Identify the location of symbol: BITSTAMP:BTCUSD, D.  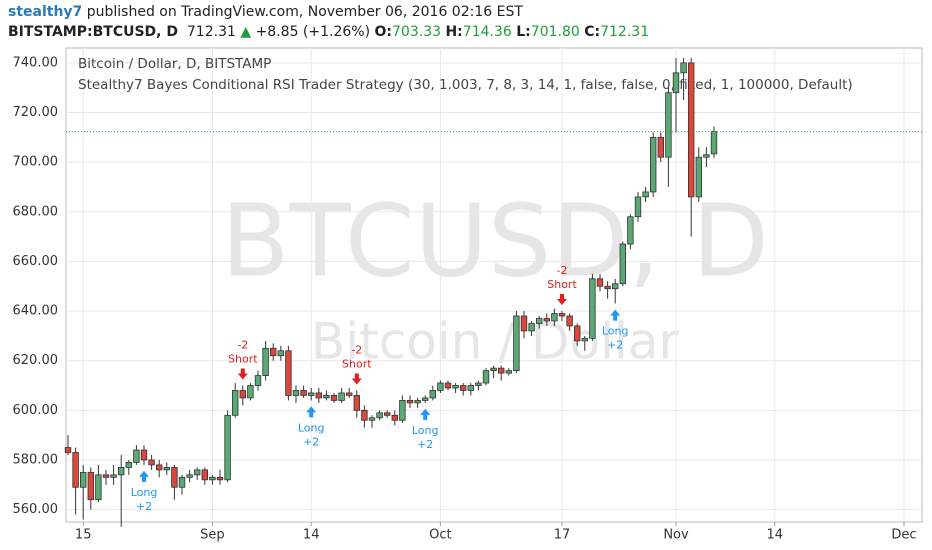
(93, 32).